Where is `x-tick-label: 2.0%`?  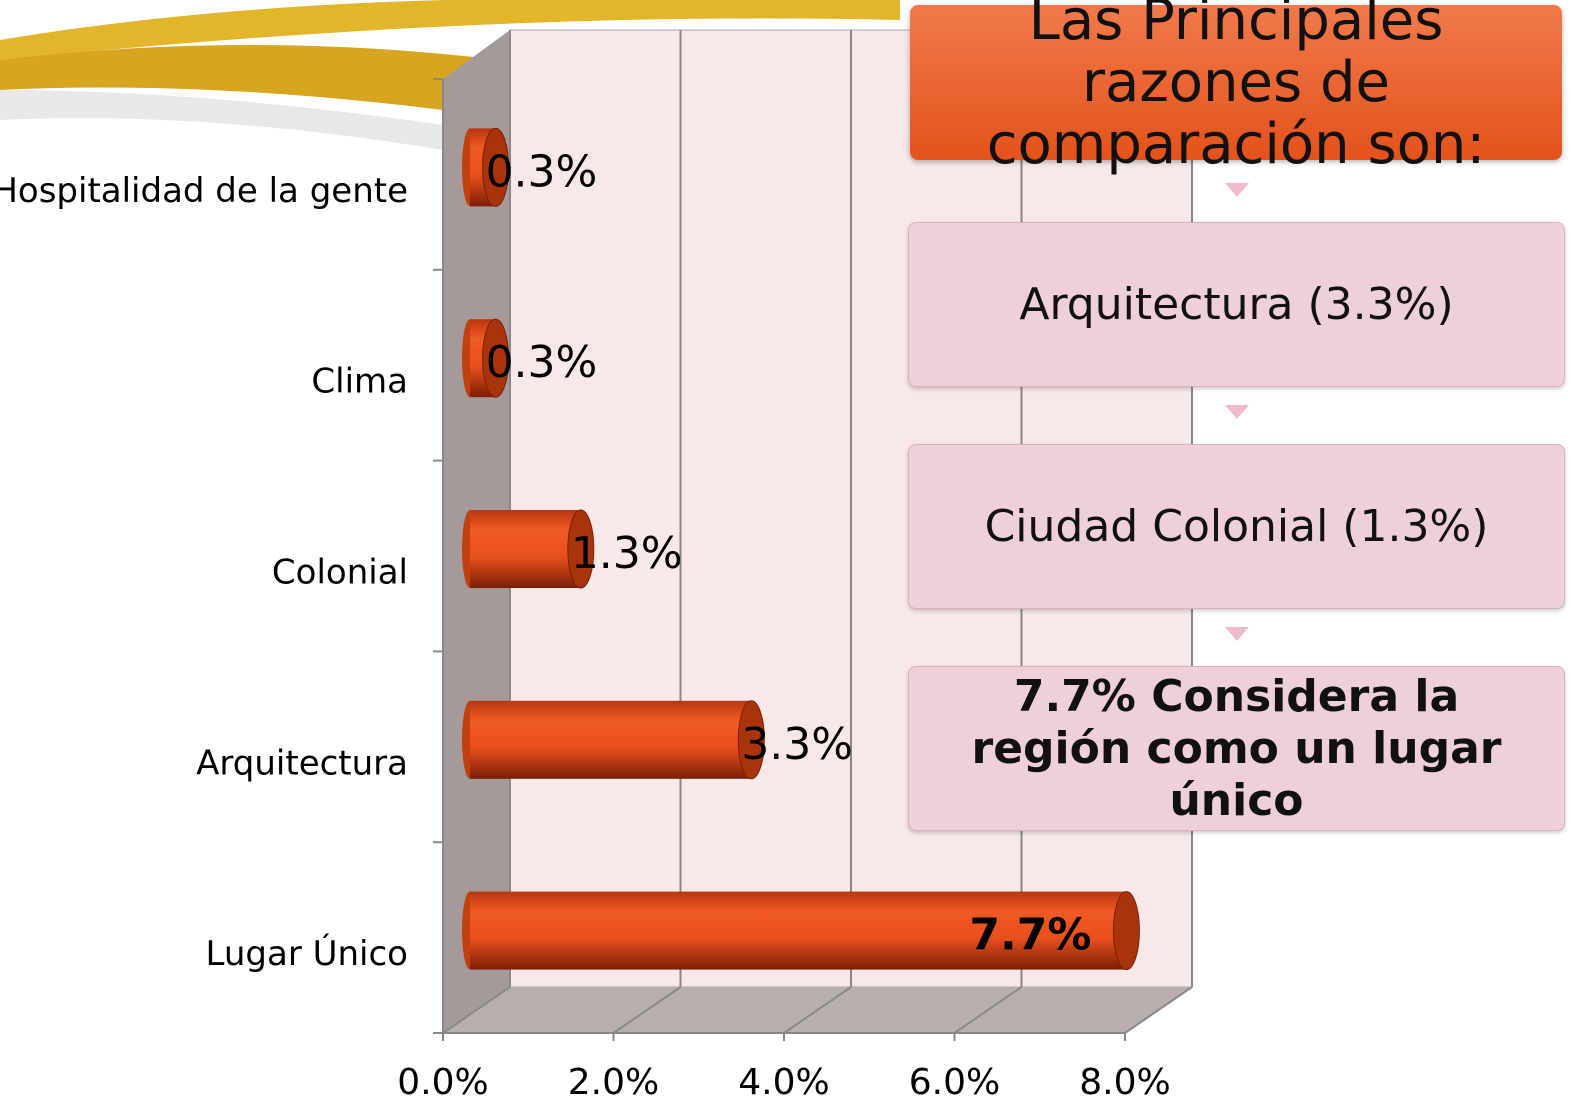 x-tick-label: 2.0% is located at coordinates (613, 1082).